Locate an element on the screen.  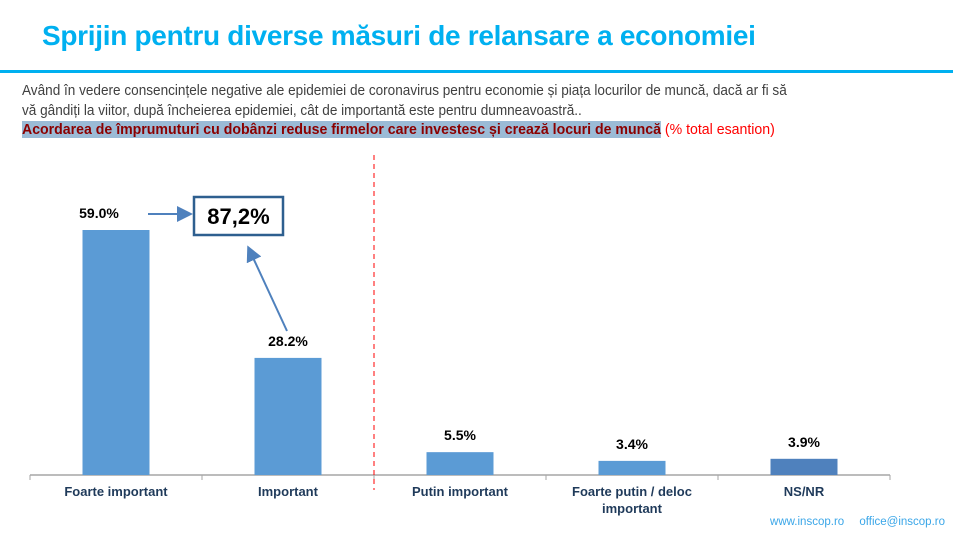
data-label: 5.5% is located at coordinates (460, 435).